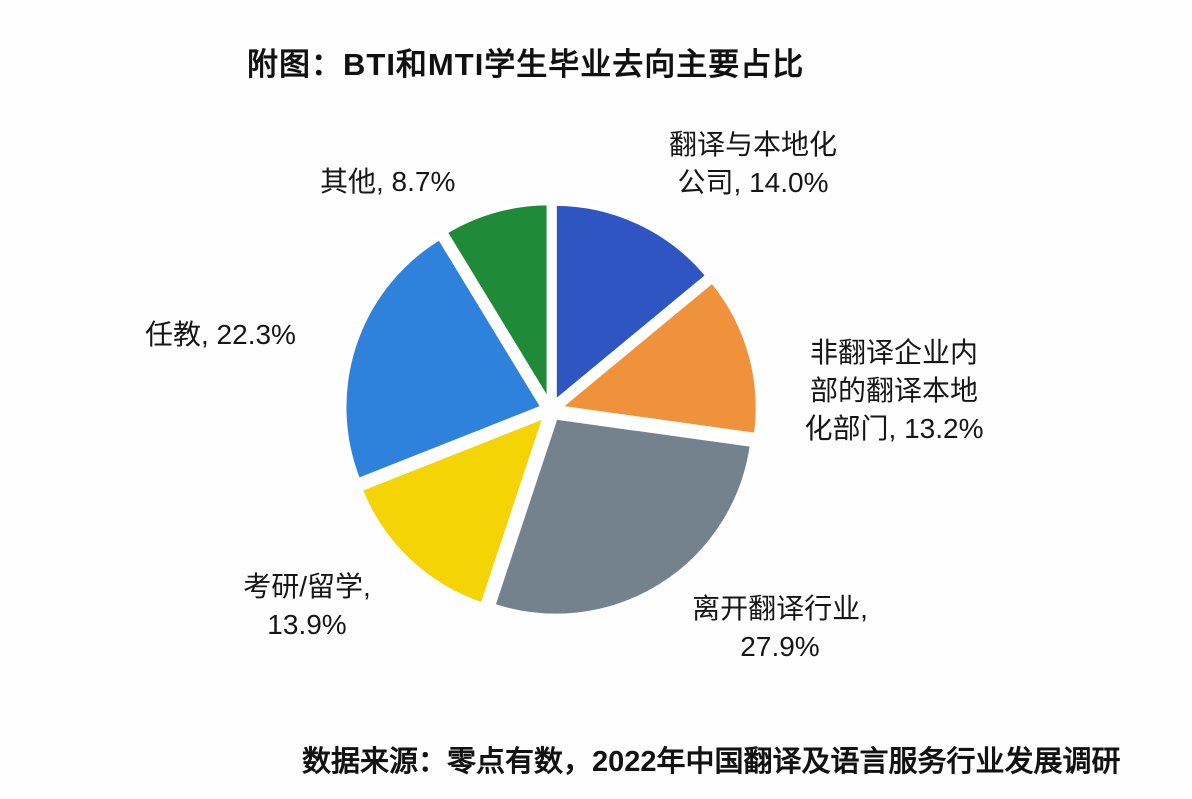 The image size is (1192, 799). Describe the element at coordinates (894, 390) in the screenshot. I see `pie-label-inhouse-localization-dept: 非翻译企业内 部的翻译本地 化部门, 13.2%` at that location.